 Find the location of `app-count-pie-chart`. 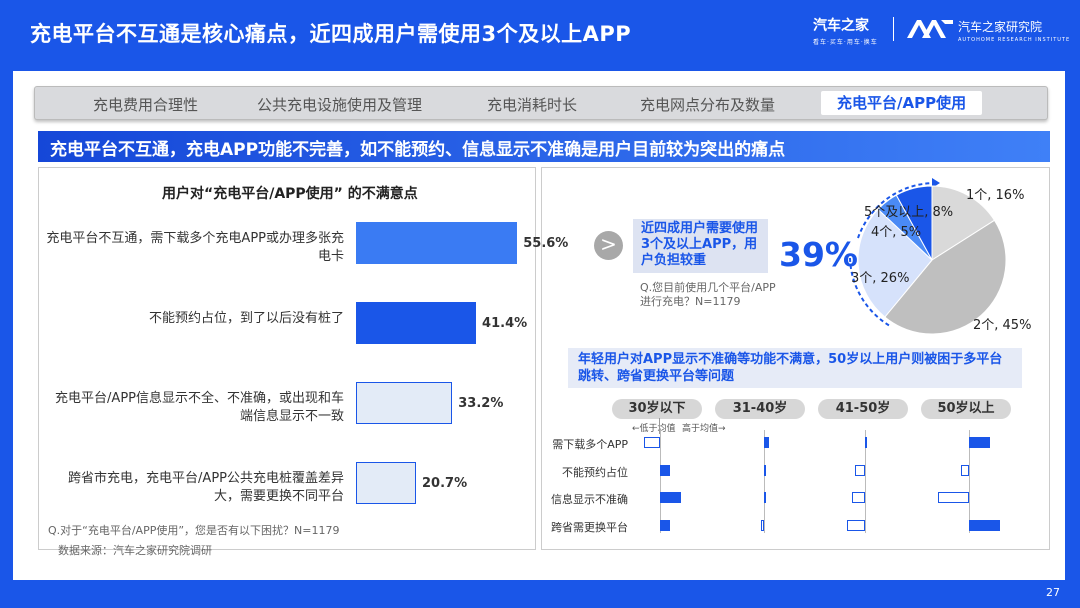

app-count-pie-chart is located at coordinates (928, 256).